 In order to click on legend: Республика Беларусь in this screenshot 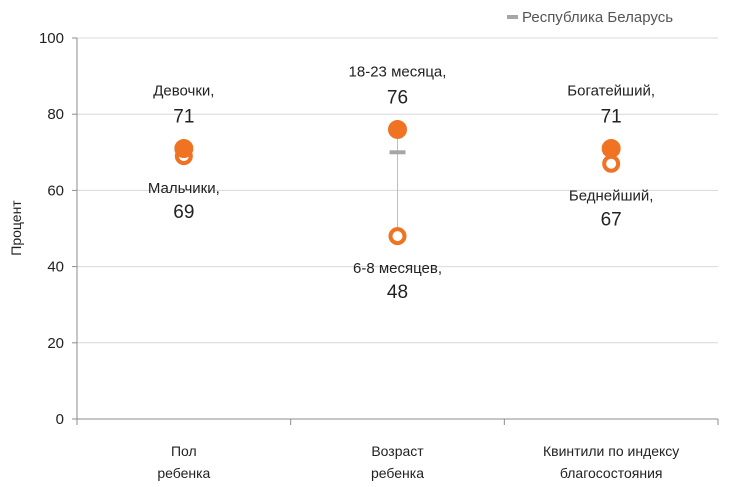, I will do `click(590, 17)`.